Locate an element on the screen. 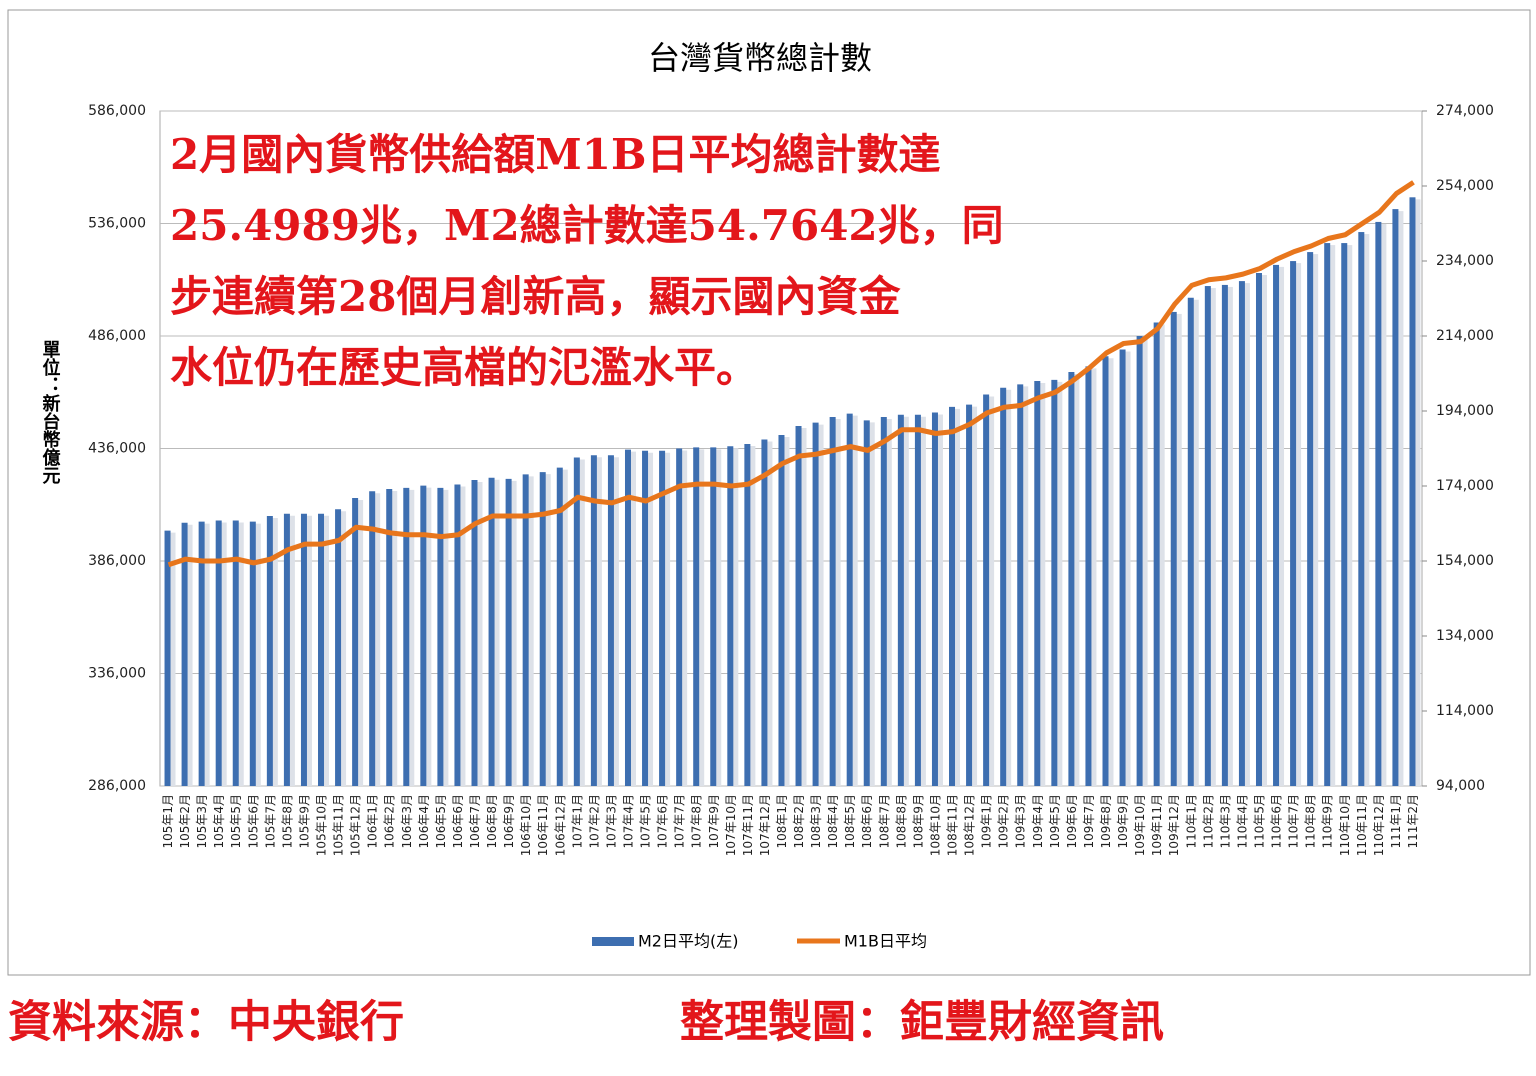 The image size is (1536, 1076). x-tick-label: 109年6月 is located at coordinates (1072, 821).